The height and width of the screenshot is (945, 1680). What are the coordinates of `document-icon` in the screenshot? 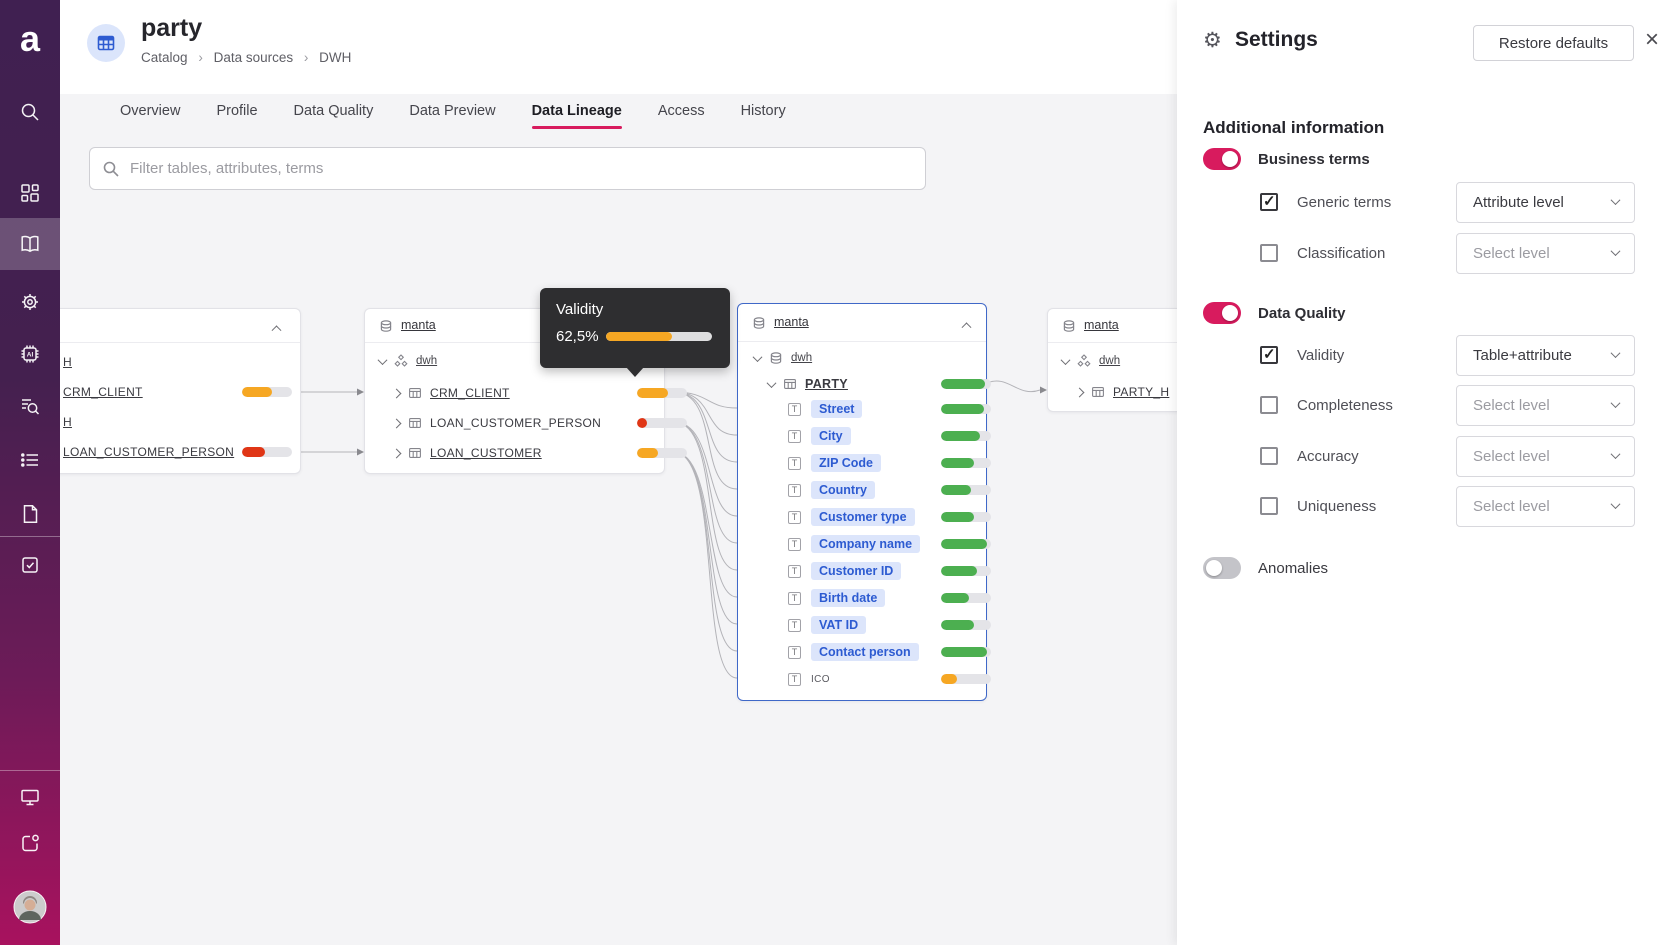 It's located at (30, 514).